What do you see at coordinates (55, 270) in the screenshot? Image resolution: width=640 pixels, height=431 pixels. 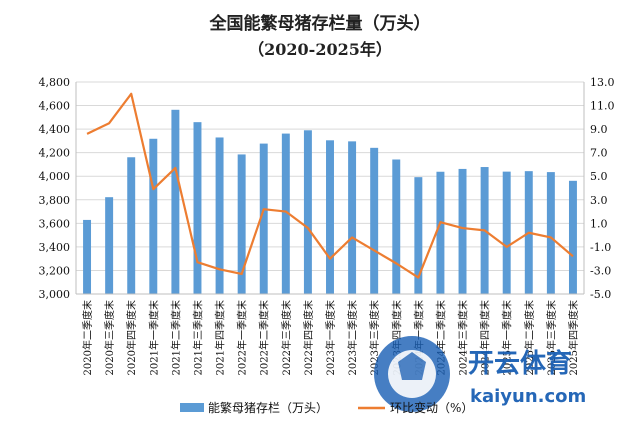 I see `y-left-tick-label: 3,200` at bounding box center [55, 270].